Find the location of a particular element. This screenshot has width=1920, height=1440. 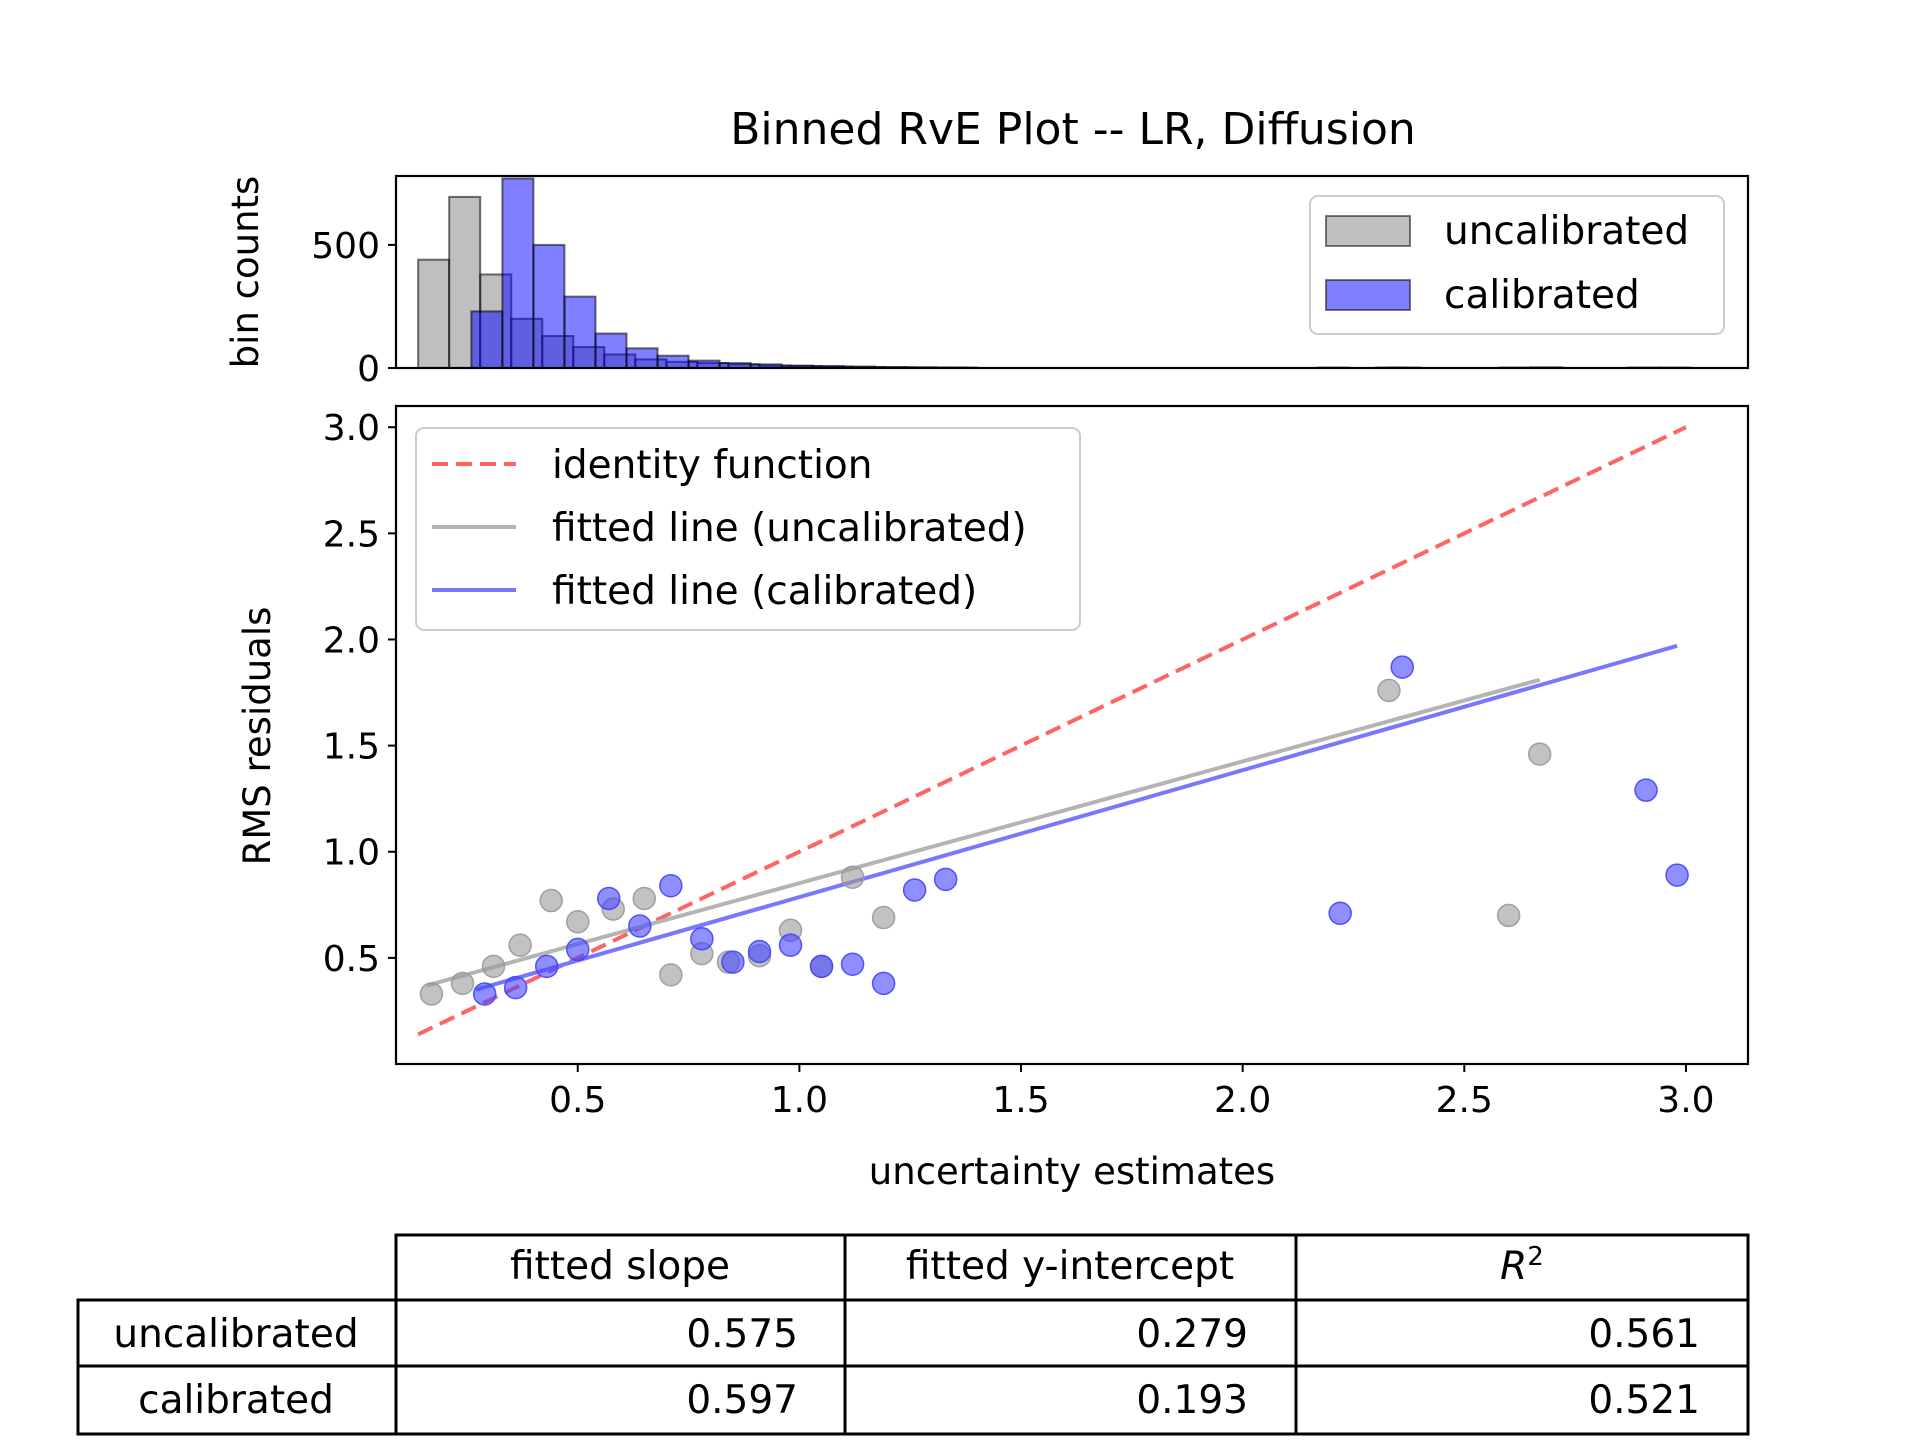

x-tick-label-2: 1.5 is located at coordinates (1020, 1100).